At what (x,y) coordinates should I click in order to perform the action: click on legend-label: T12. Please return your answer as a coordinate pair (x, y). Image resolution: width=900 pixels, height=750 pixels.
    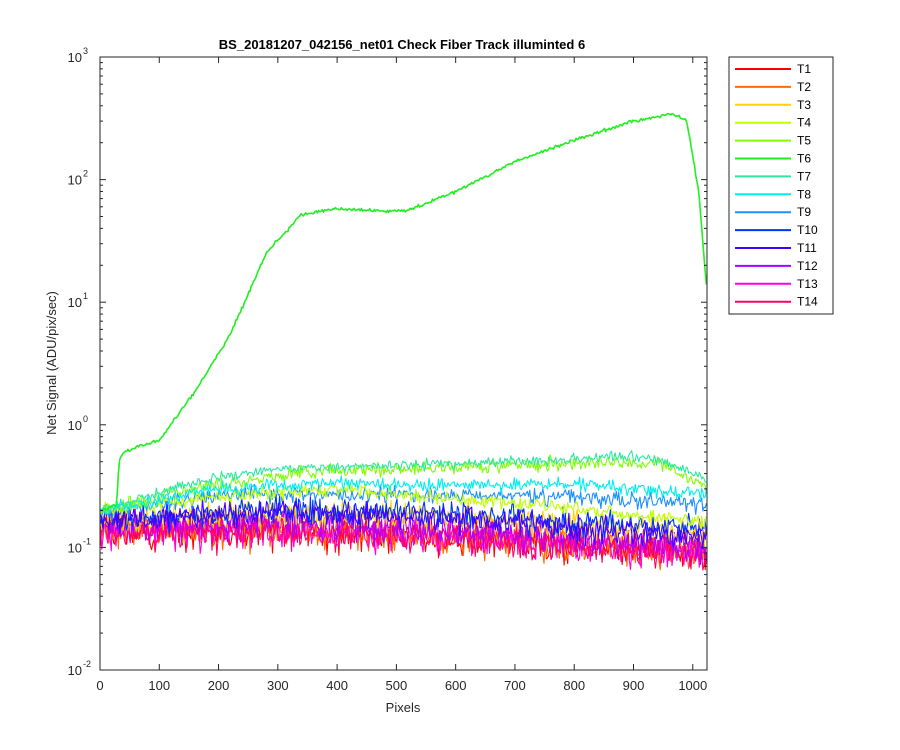
    Looking at the image, I should click on (807, 266).